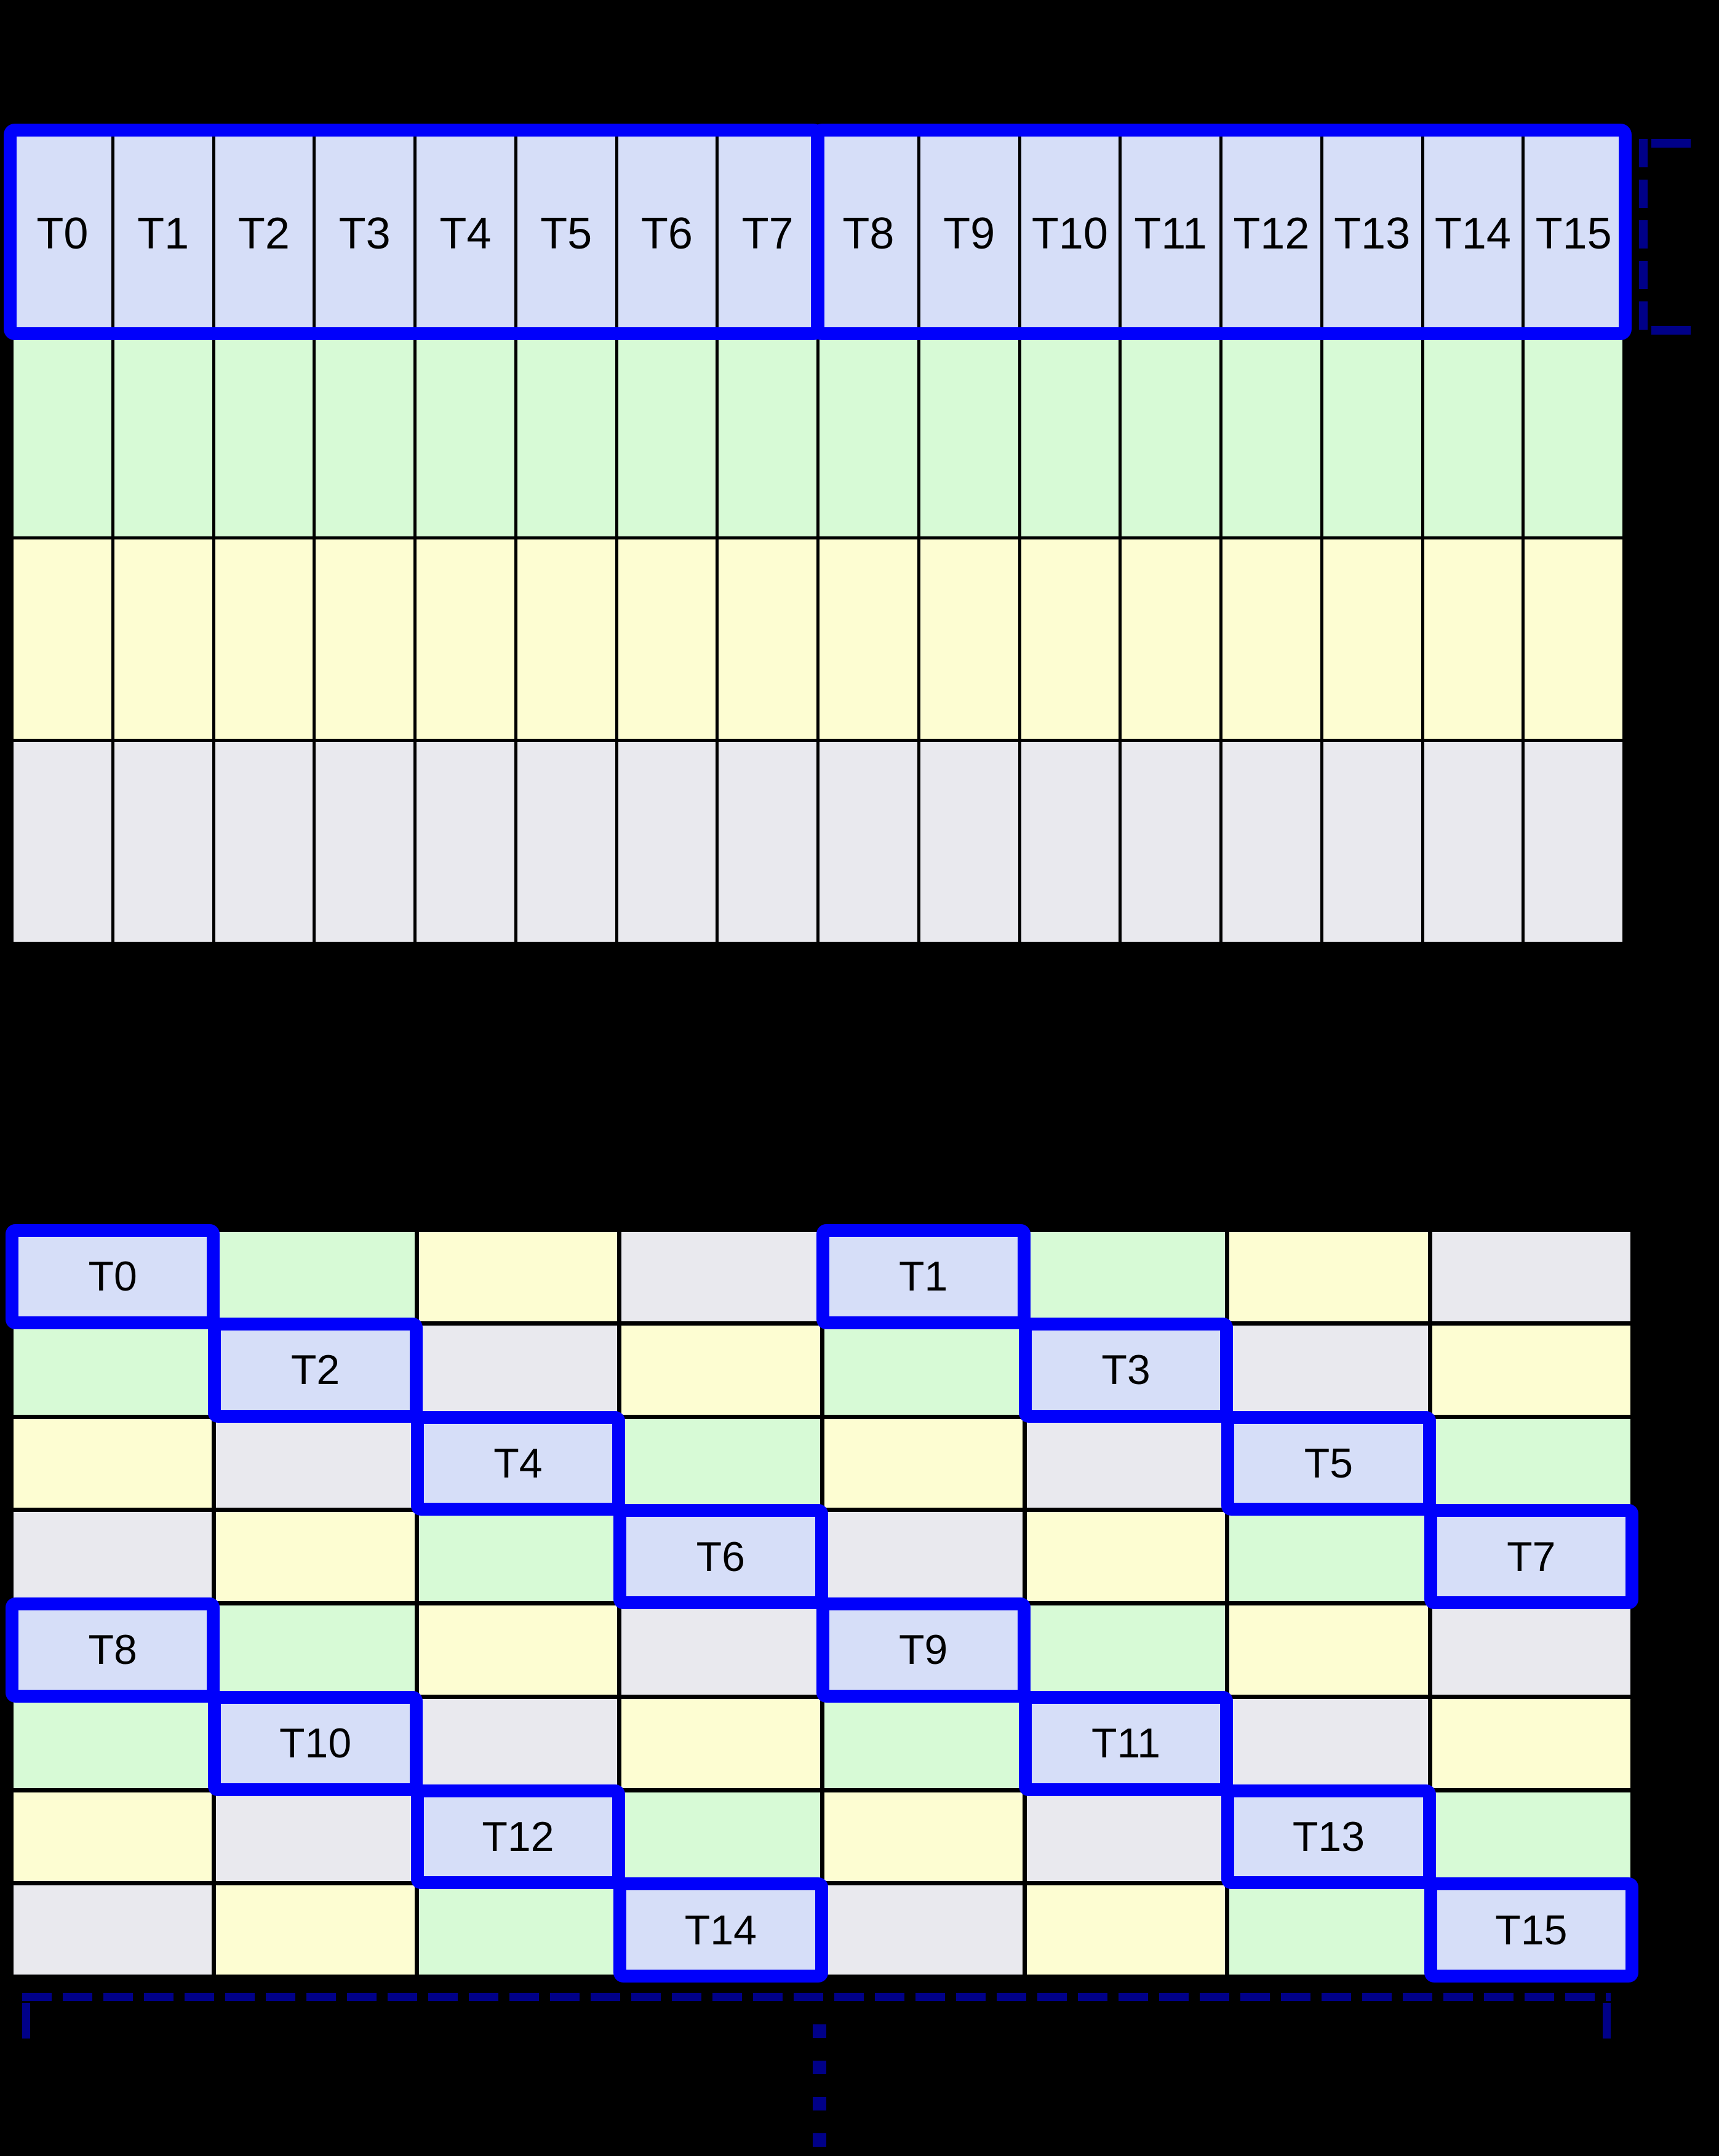 This screenshot has height=2156, width=1719. I want to click on thread-label: T12, so click(1272, 233).